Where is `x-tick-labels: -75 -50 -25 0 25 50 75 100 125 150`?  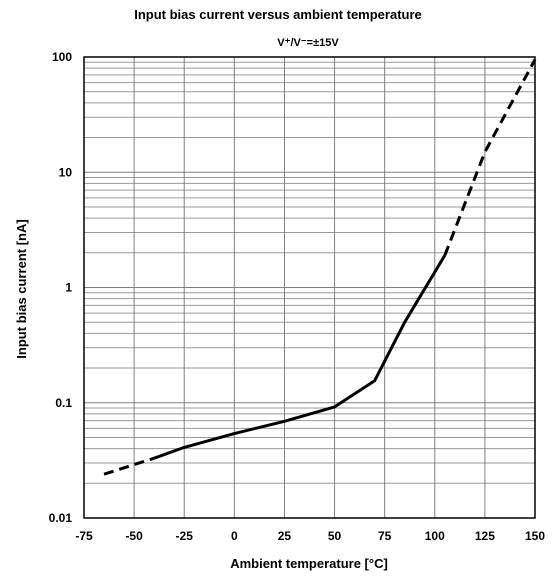
x-tick-labels: -75 -50 -25 0 25 50 75 100 125 150 is located at coordinates (310, 536).